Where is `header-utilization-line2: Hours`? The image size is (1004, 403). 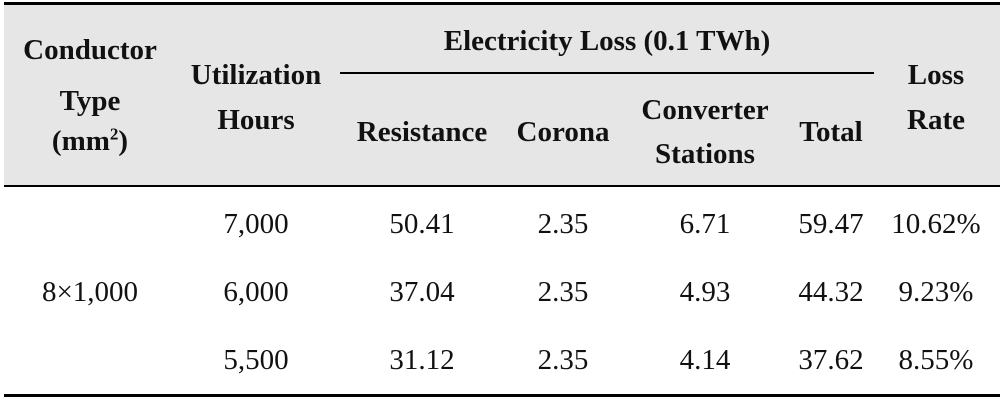 header-utilization-line2: Hours is located at coordinates (256, 120).